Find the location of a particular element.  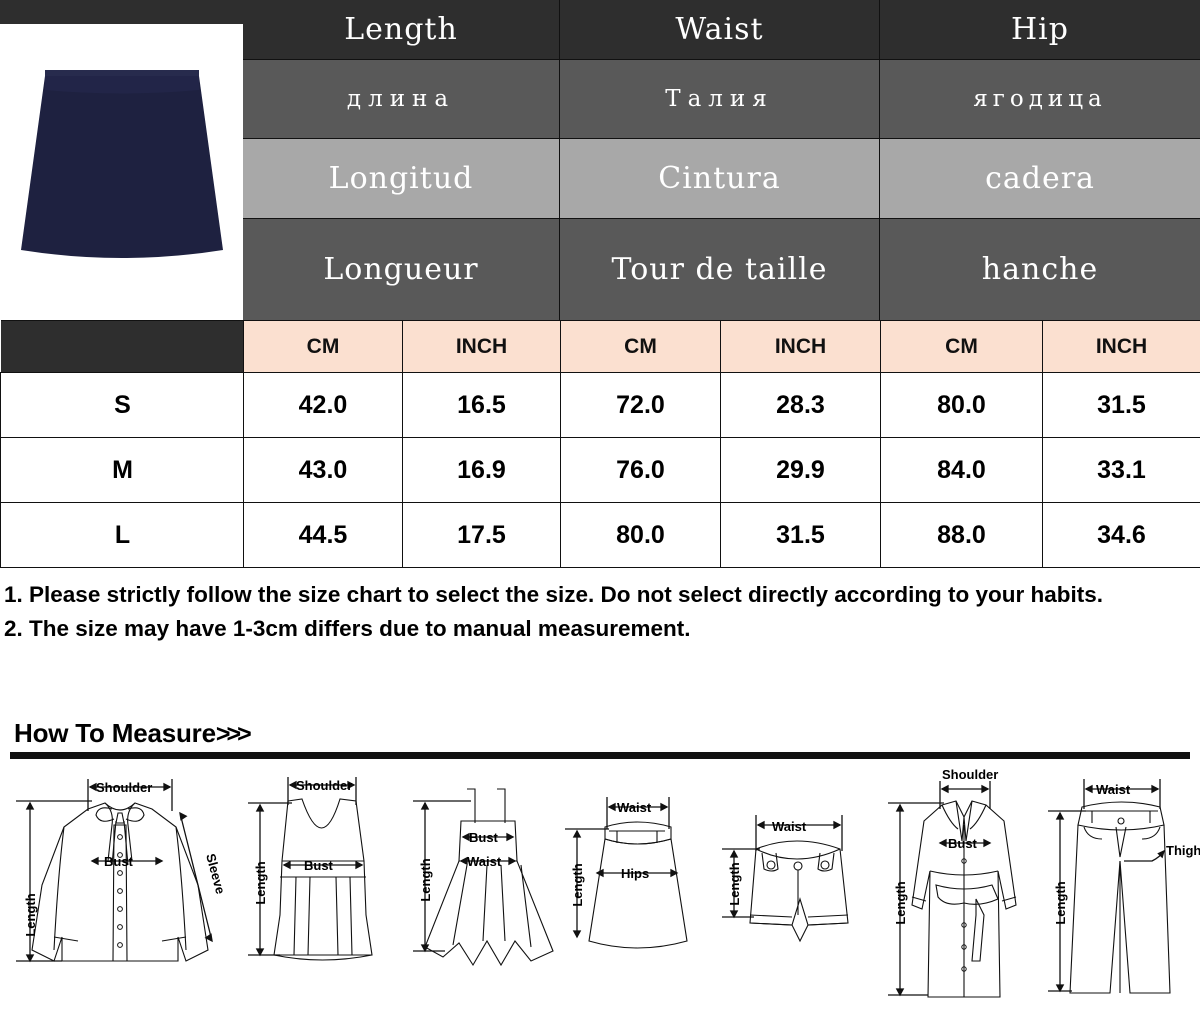

unit-header-waist-cm: CM is located at coordinates (640, 346).